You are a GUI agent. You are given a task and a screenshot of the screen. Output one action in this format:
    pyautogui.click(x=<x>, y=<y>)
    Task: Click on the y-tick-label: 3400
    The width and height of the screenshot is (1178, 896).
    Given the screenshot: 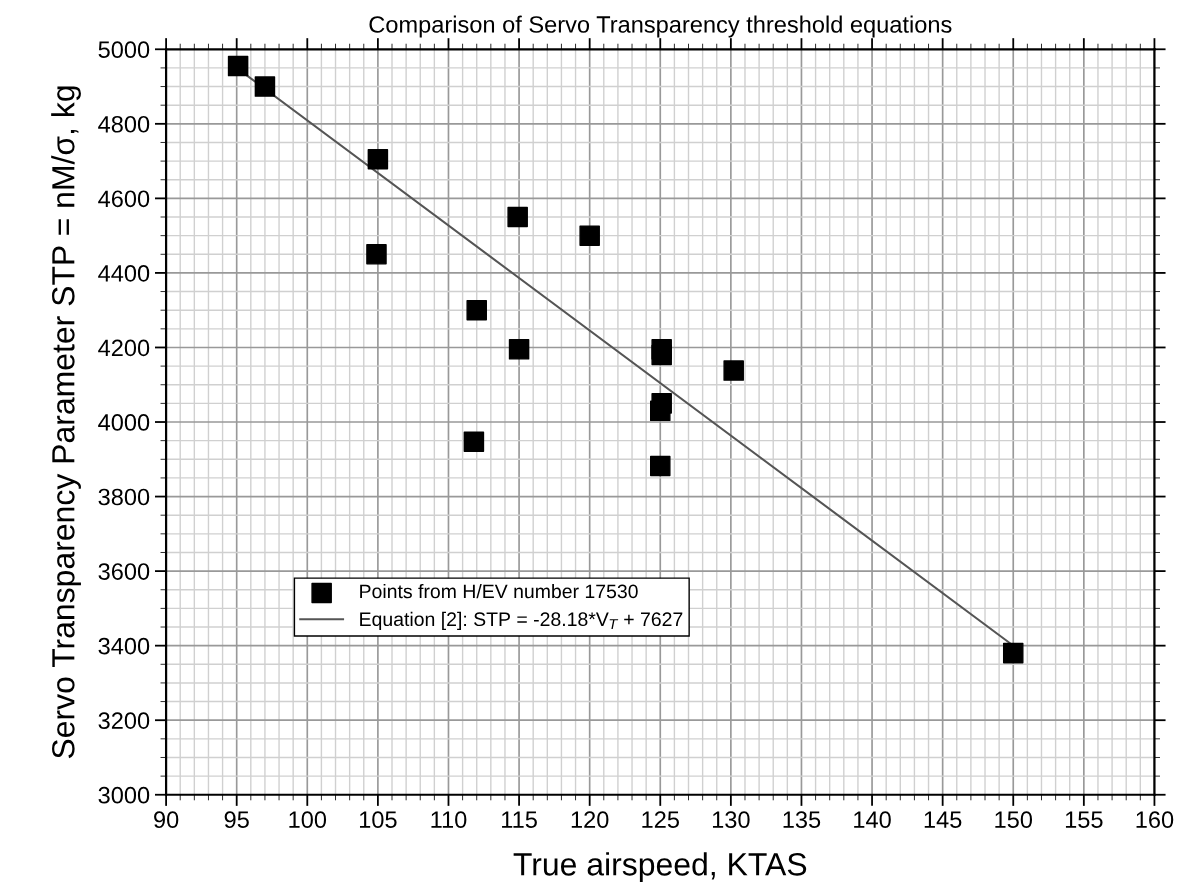 What is the action you would take?
    pyautogui.click(x=124, y=646)
    